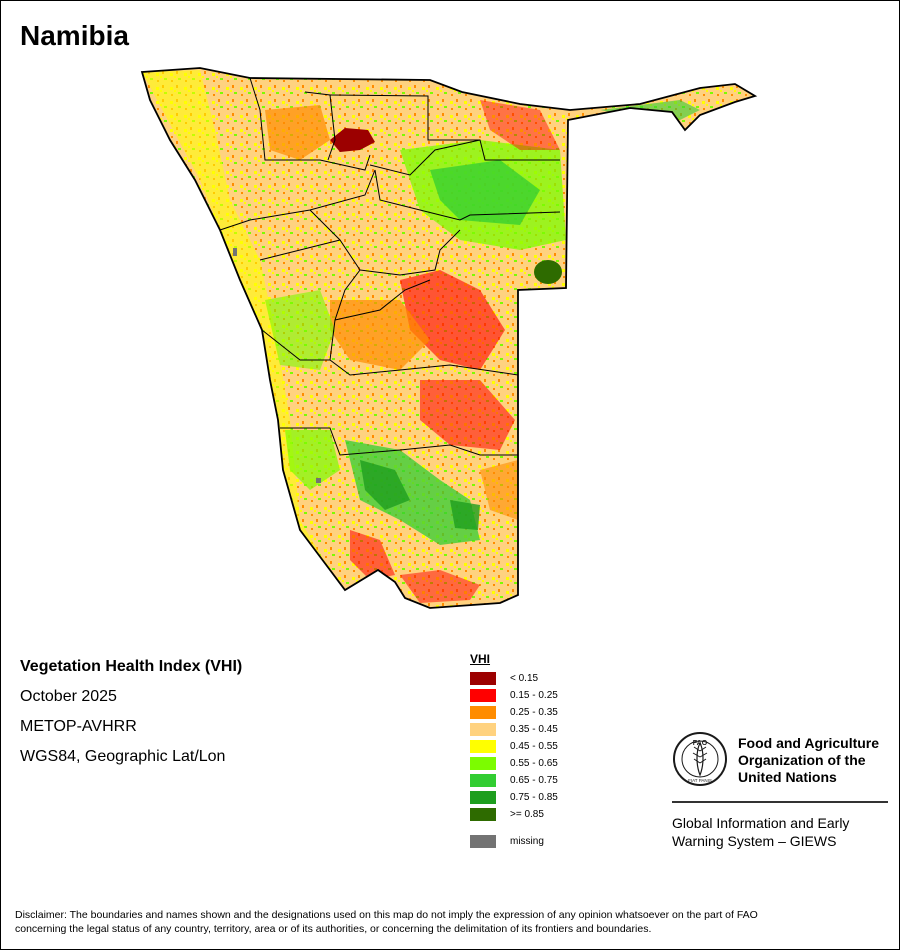 The image size is (900, 950). Describe the element at coordinates (534, 746) in the screenshot. I see `legend-label: 0.45 - 0.55` at that location.